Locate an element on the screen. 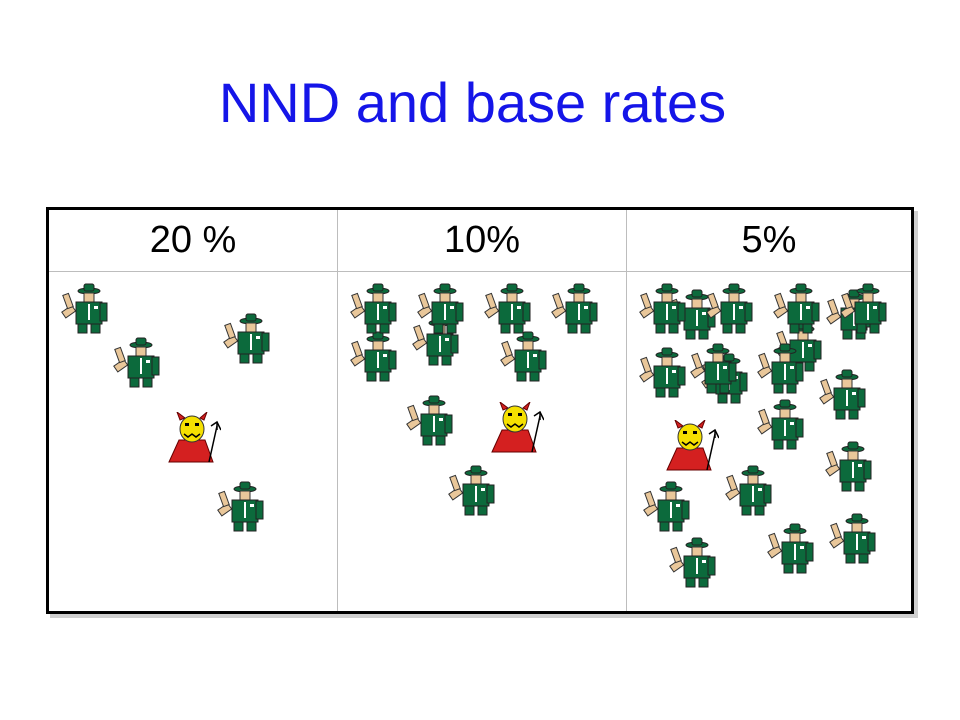  cell-20-percent is located at coordinates (193, 441).